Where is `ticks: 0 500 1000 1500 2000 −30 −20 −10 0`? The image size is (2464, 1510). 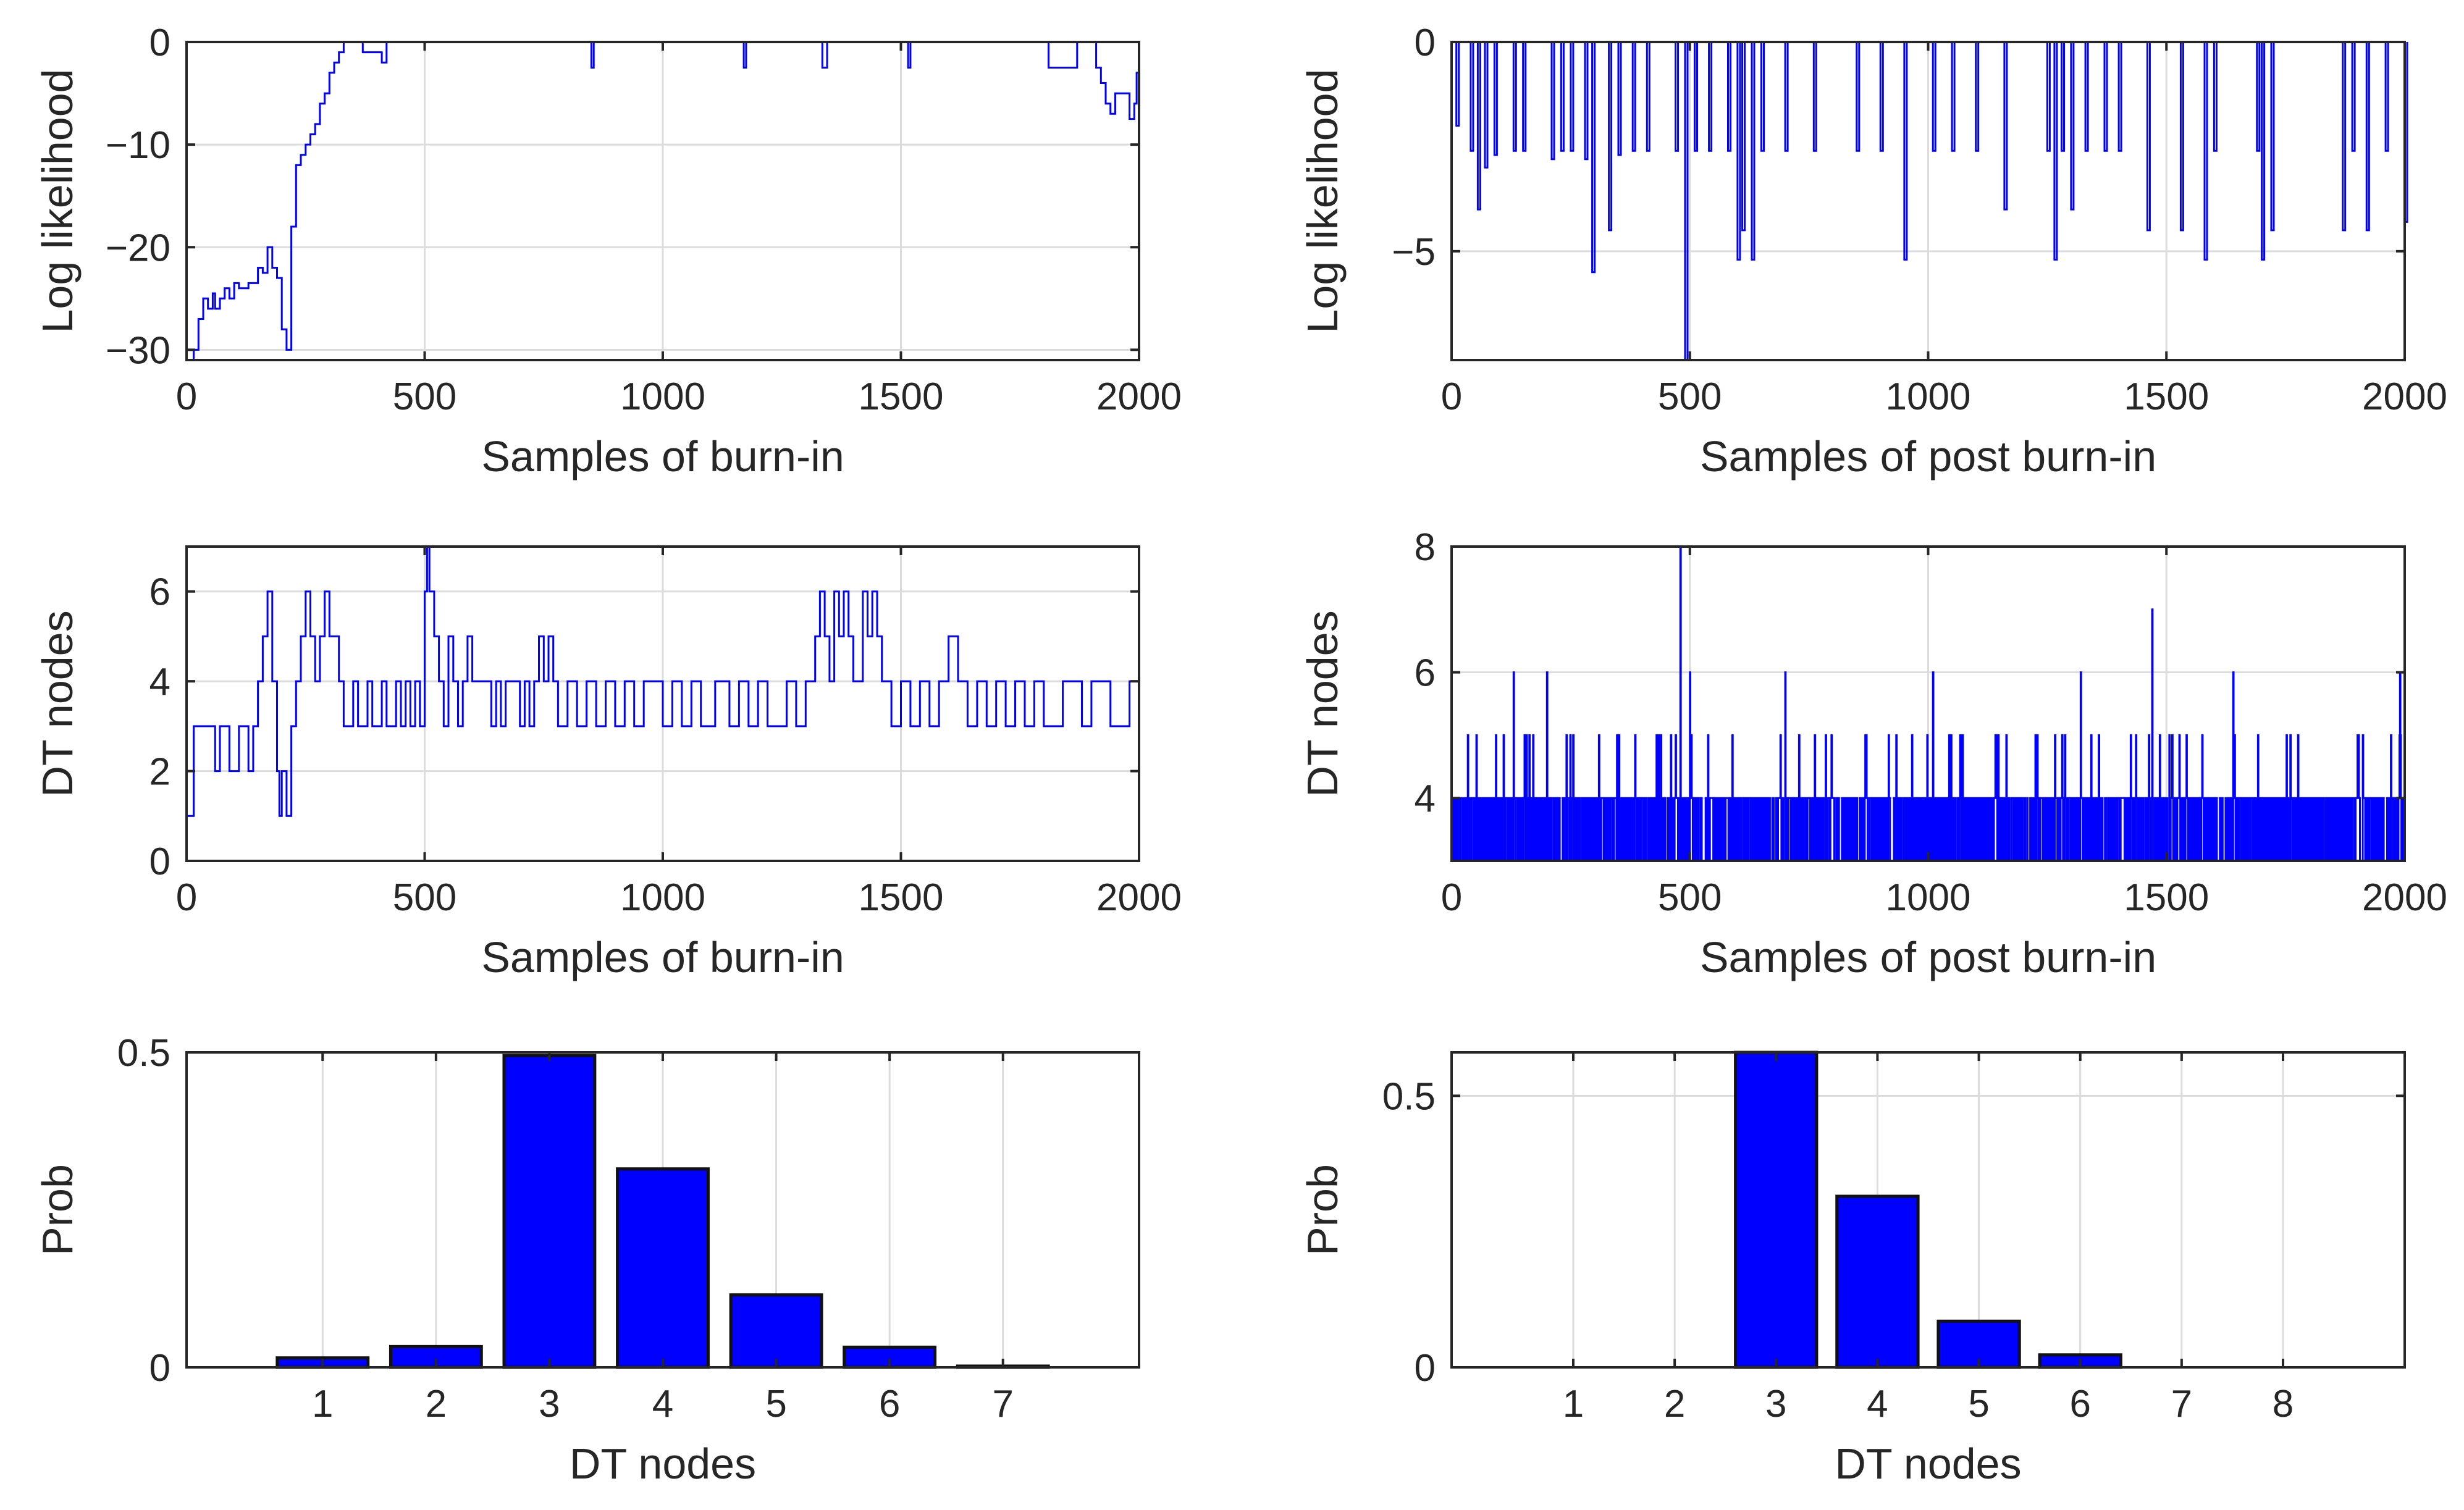
ticks: 0 500 1000 1500 2000 −30 −20 −10 0 is located at coordinates (644, 220).